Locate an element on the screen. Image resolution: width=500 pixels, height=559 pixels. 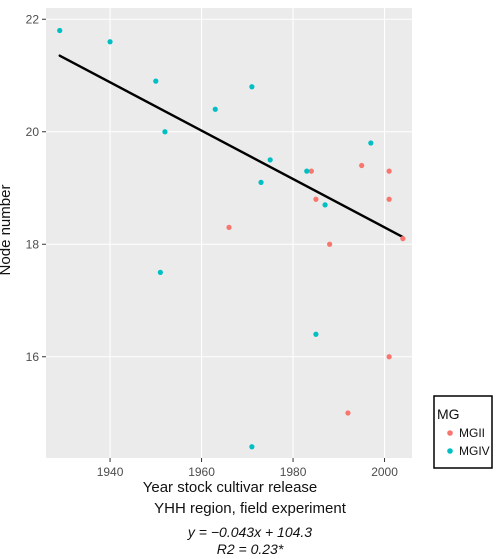
region-caption: YHH region, field experiment is located at coordinates (250, 508).